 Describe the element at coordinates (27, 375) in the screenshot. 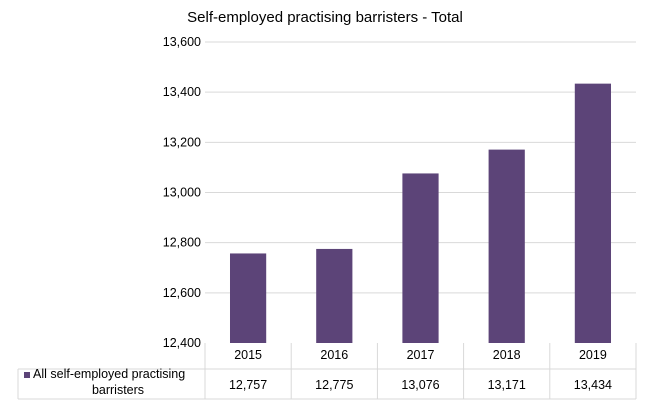

I see `legend-key` at that location.